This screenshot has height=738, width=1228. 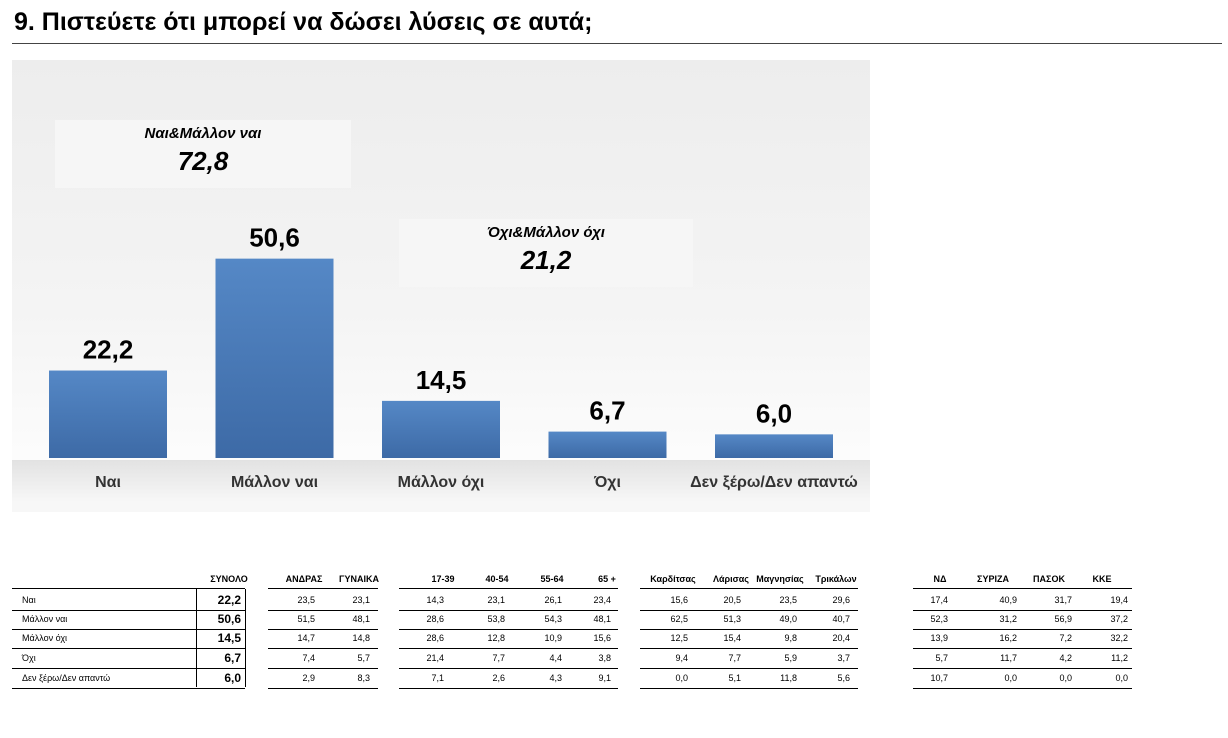 I want to click on category-label-0: Ναι, so click(x=108, y=482).